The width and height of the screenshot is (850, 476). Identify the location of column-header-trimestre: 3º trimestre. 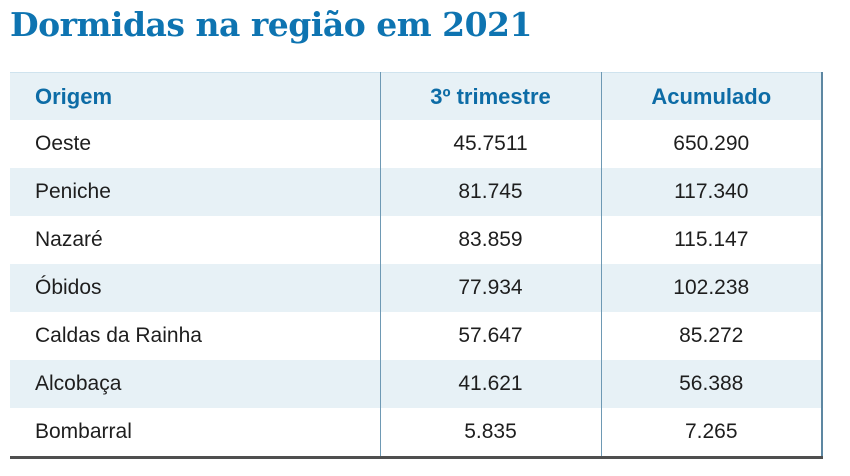
(490, 96).